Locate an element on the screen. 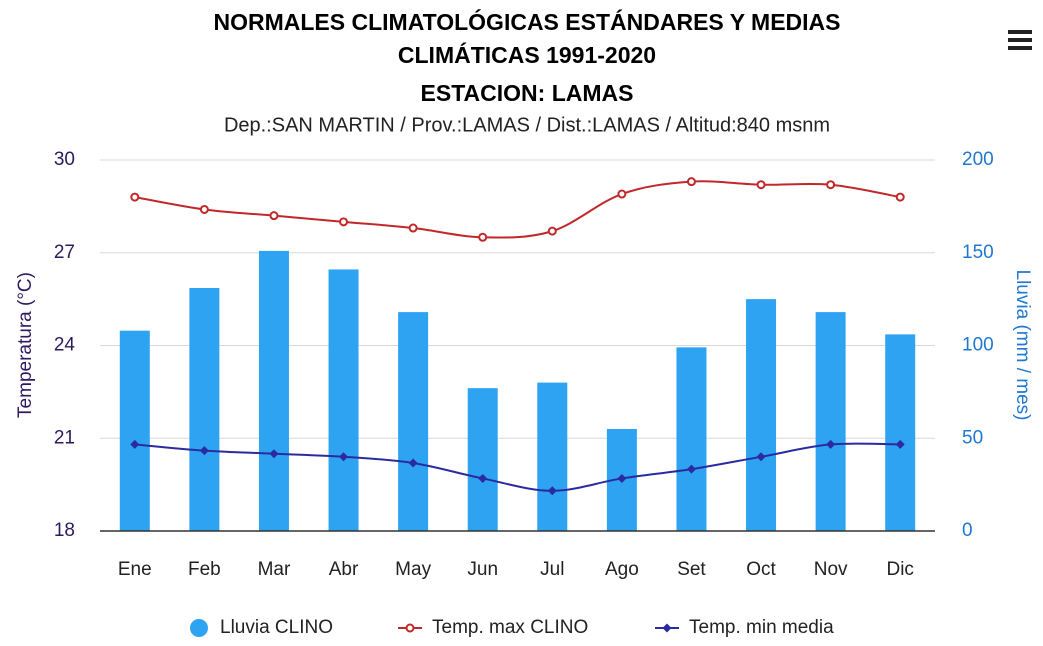 This screenshot has height=646, width=1043. x-tick-label: Mar is located at coordinates (274, 569).